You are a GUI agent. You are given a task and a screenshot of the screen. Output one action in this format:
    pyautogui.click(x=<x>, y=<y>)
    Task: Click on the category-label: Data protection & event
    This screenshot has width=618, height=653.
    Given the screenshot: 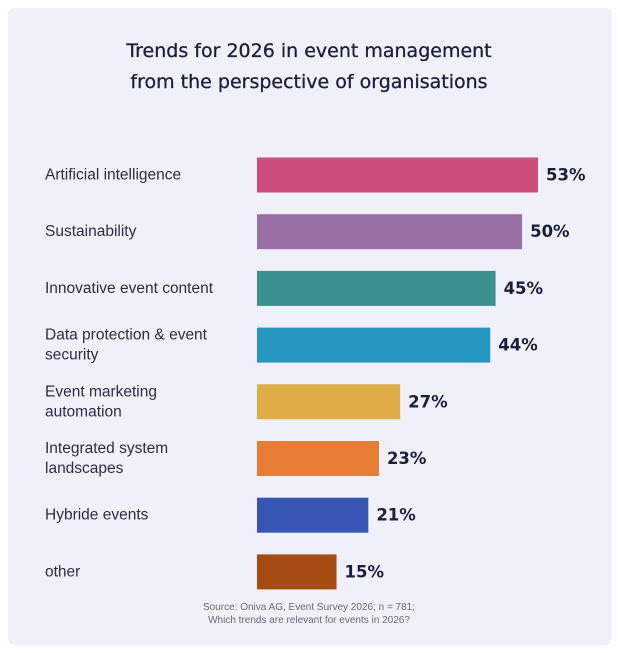 What is the action you would take?
    pyautogui.click(x=126, y=335)
    